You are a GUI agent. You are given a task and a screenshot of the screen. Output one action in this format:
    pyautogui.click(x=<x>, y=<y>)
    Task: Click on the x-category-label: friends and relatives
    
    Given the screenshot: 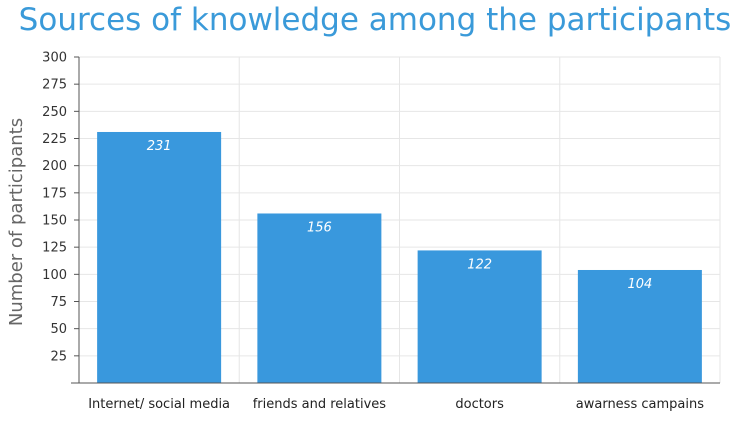 What is the action you would take?
    pyautogui.click(x=320, y=404)
    